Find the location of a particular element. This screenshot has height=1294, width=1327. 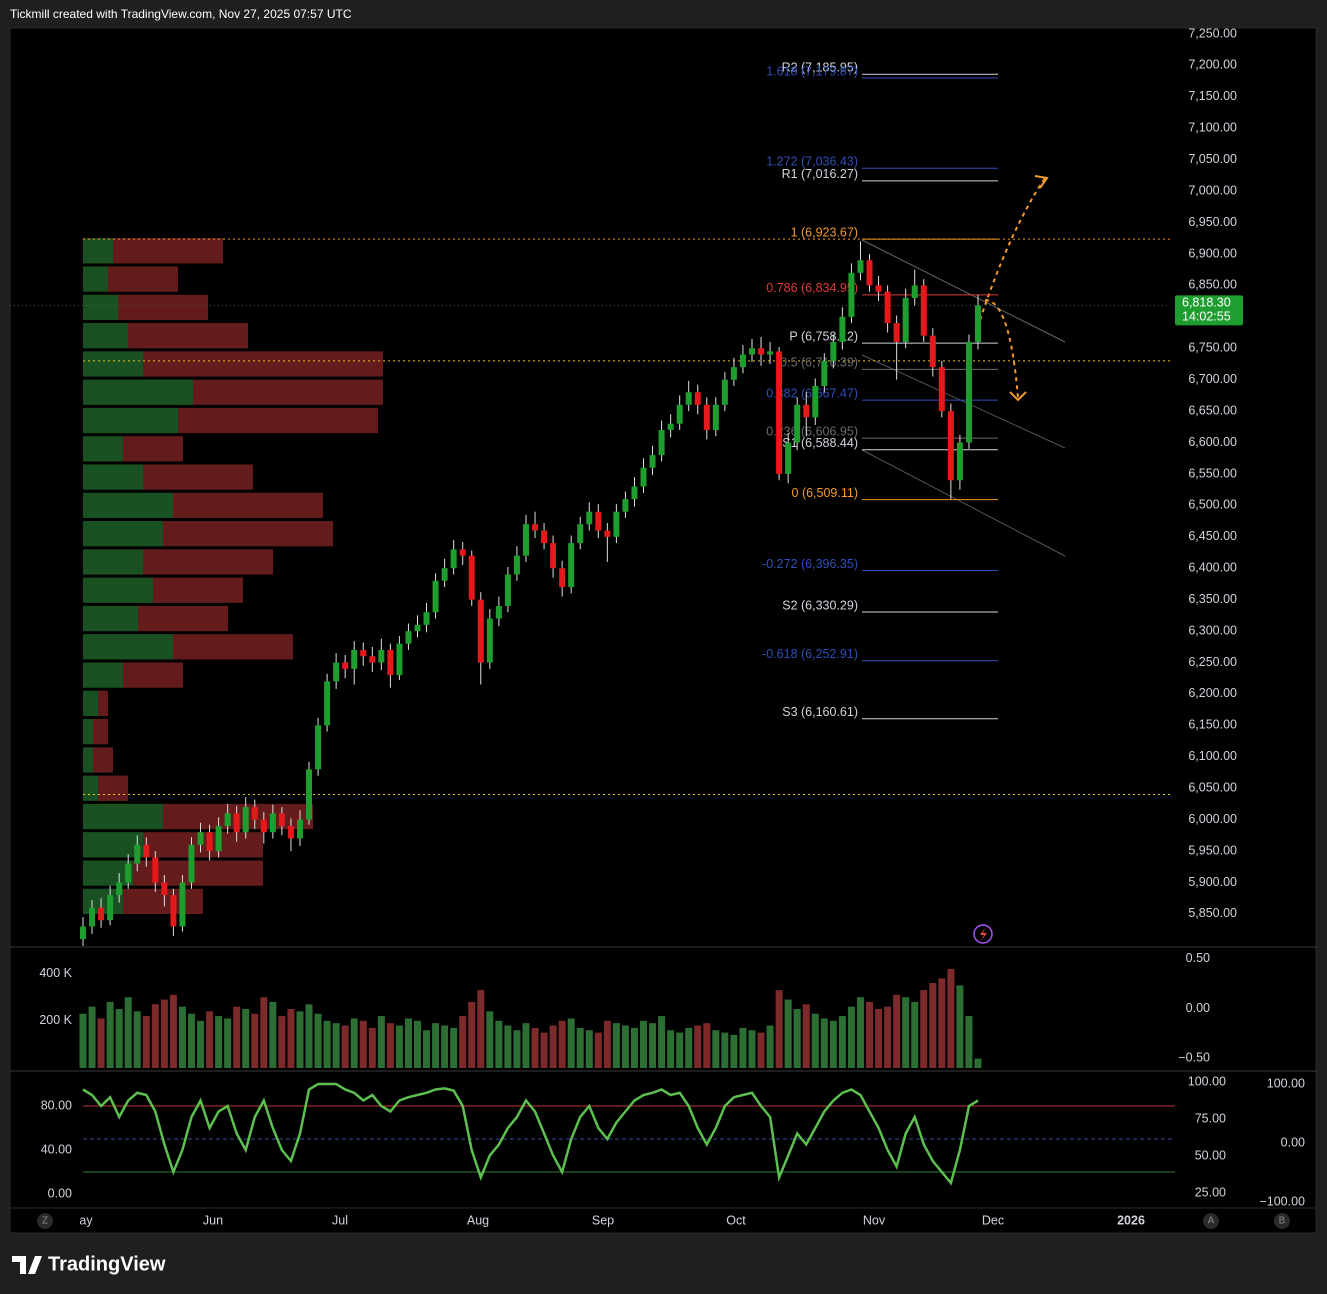

axis-button-label: B is located at coordinates (1282, 1221).